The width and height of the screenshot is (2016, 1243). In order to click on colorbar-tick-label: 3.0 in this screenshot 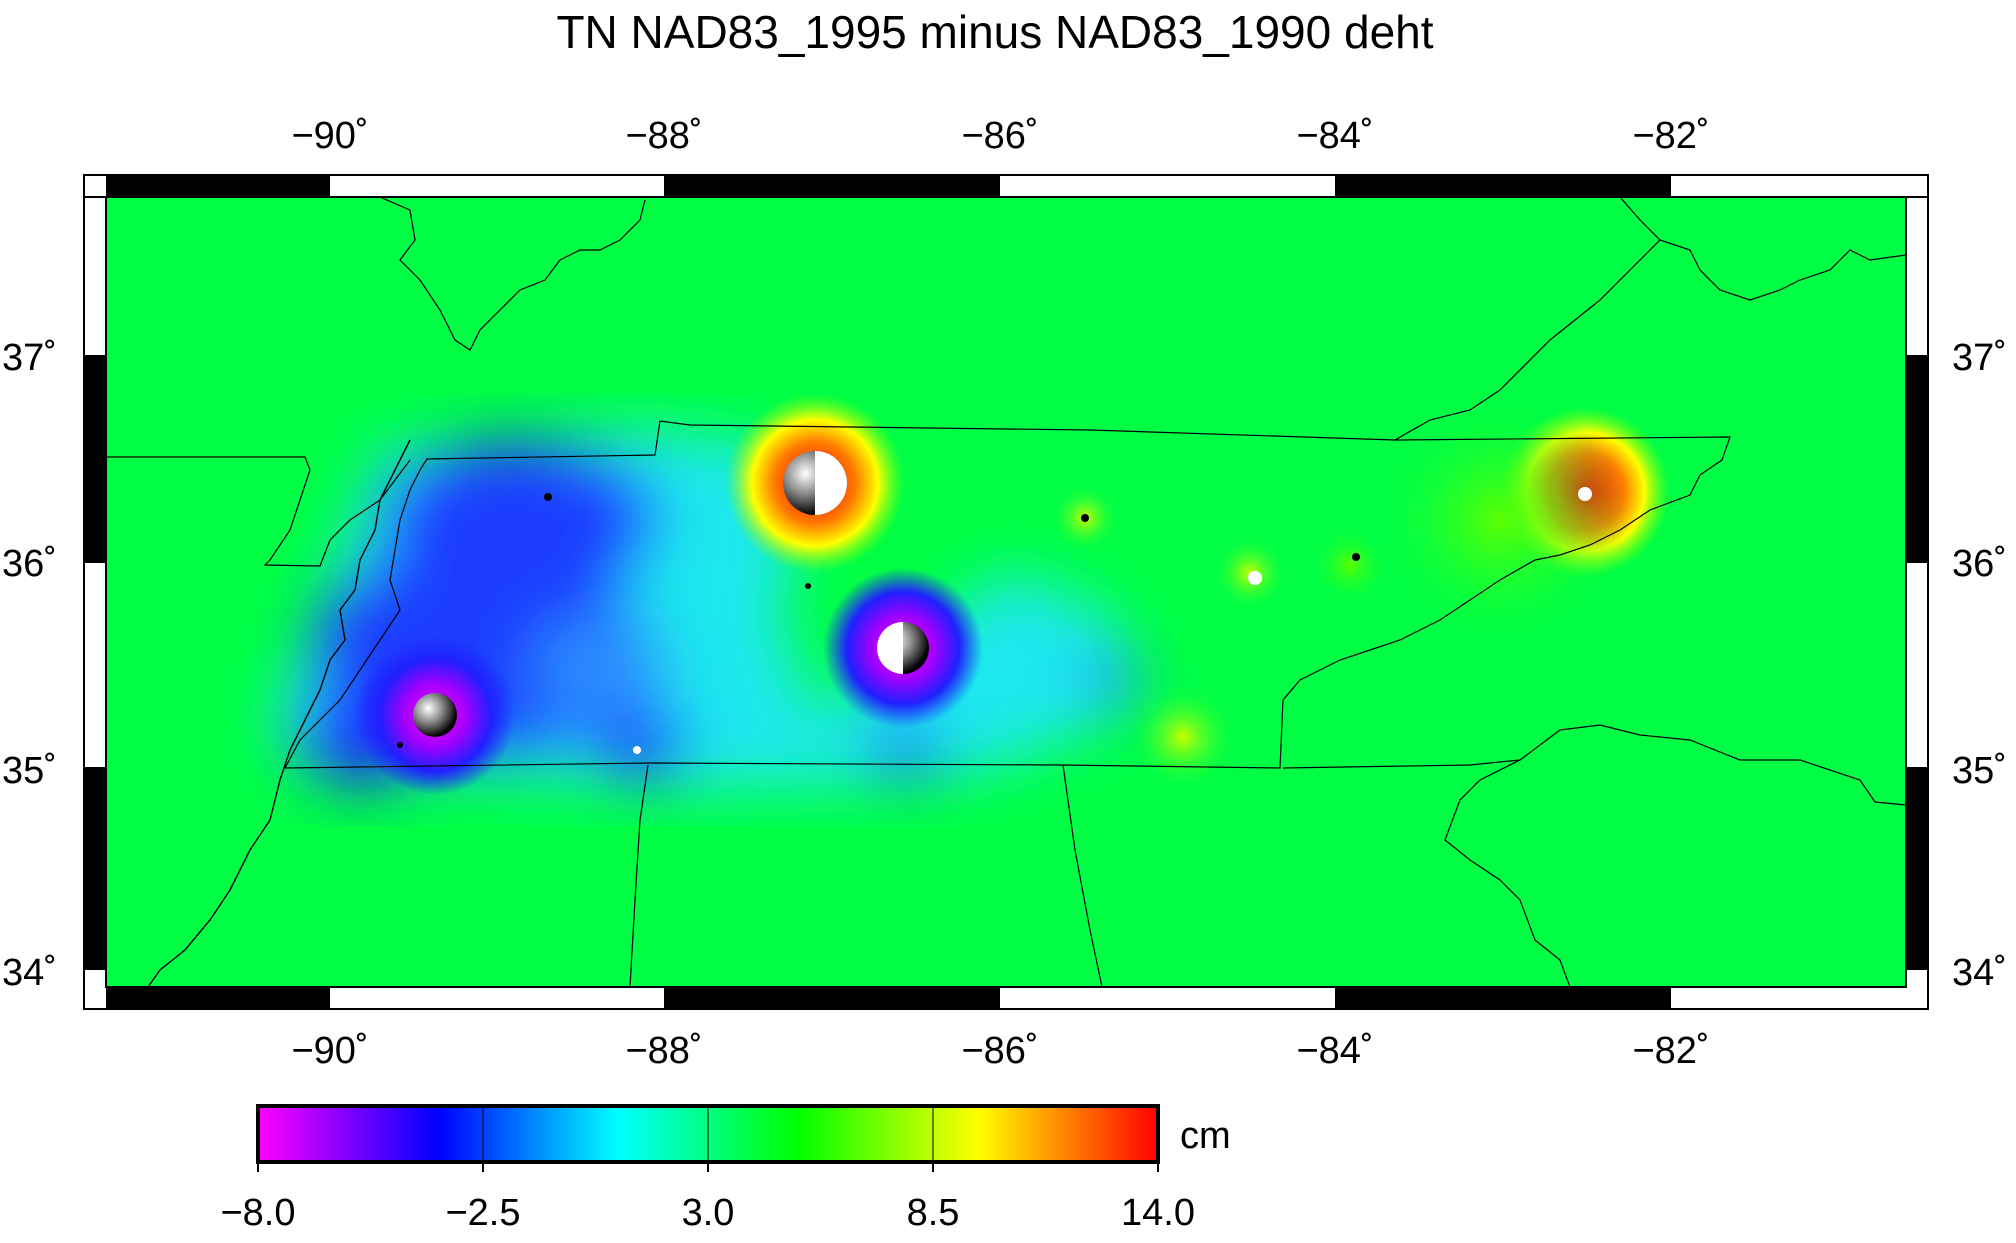, I will do `click(708, 1213)`.